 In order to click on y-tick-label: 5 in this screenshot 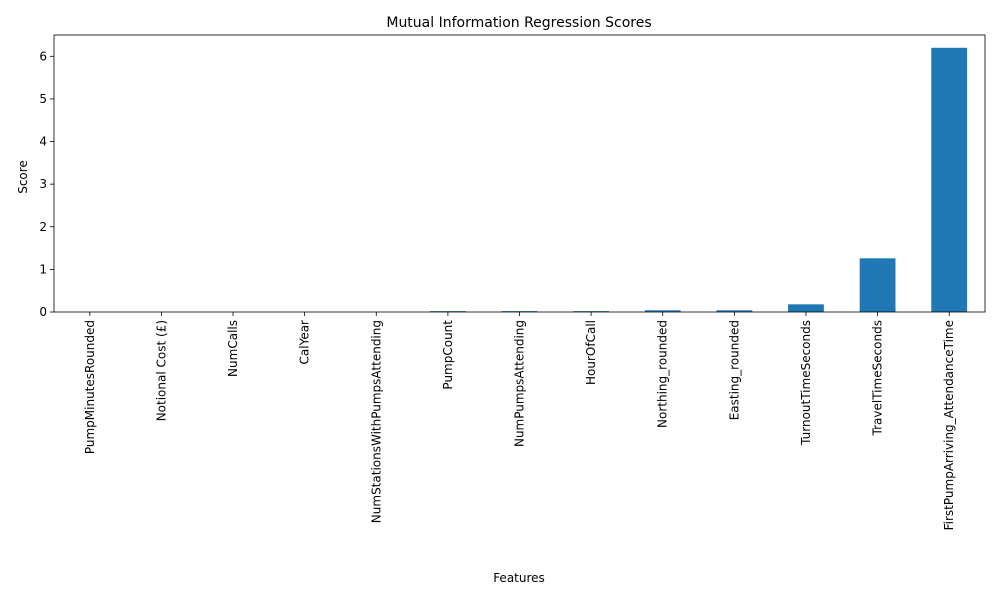, I will do `click(43, 99)`.